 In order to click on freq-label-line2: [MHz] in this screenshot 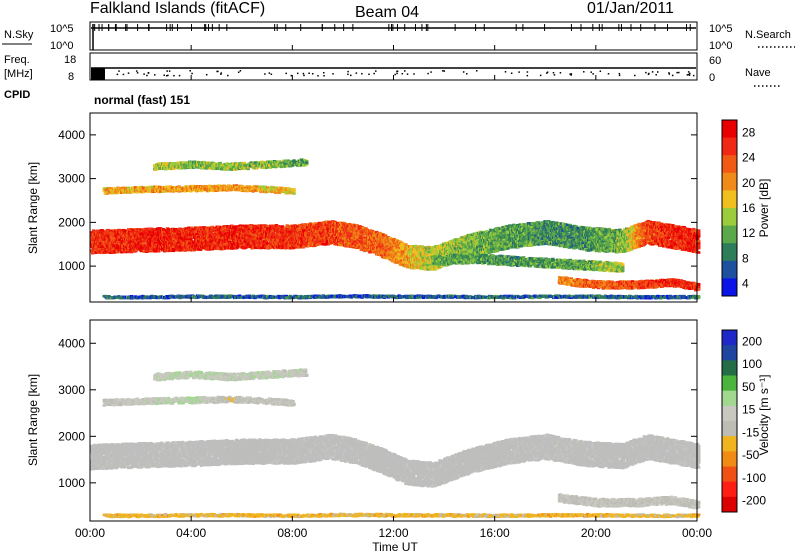, I will do `click(18, 74)`.